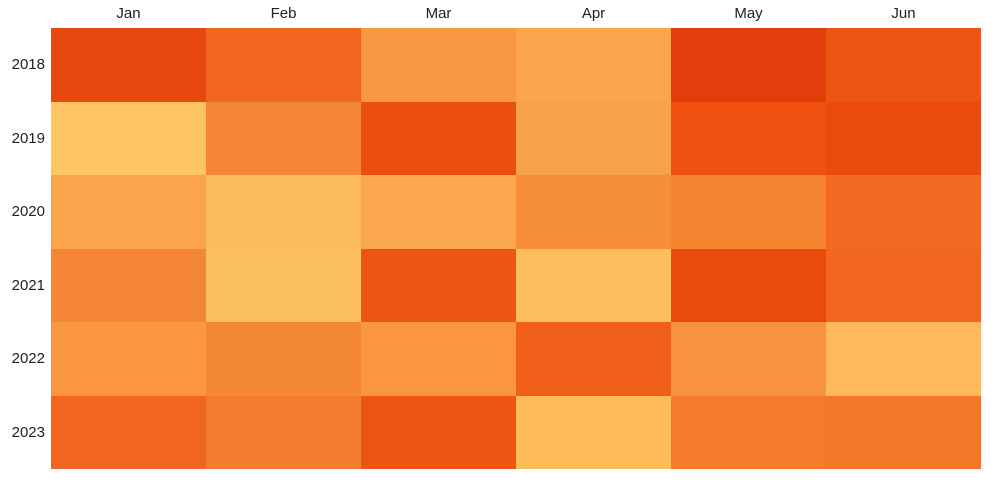  Describe the element at coordinates (128, 138) in the screenshot. I see `heatmap-cell-2019-jan` at that location.